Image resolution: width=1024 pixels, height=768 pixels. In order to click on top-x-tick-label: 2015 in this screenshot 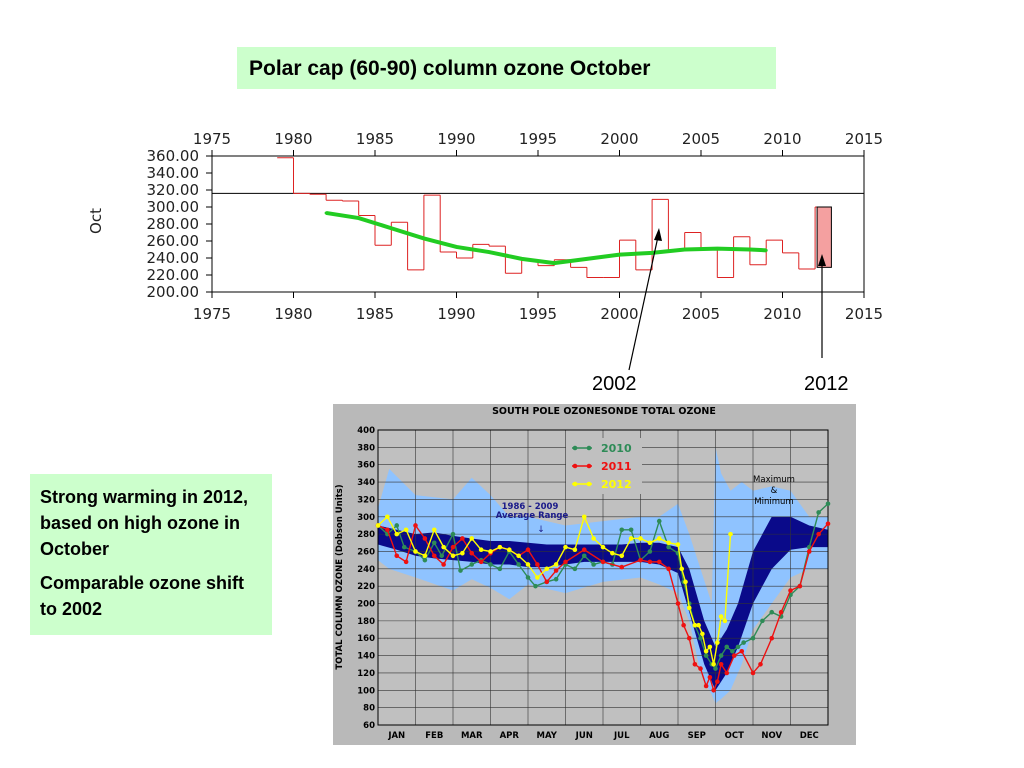, I will do `click(864, 139)`.